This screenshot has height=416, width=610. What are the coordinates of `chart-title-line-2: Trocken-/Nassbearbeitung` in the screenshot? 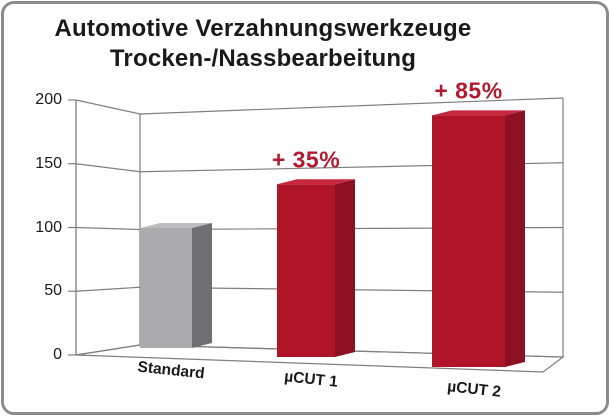 It's located at (263, 58).